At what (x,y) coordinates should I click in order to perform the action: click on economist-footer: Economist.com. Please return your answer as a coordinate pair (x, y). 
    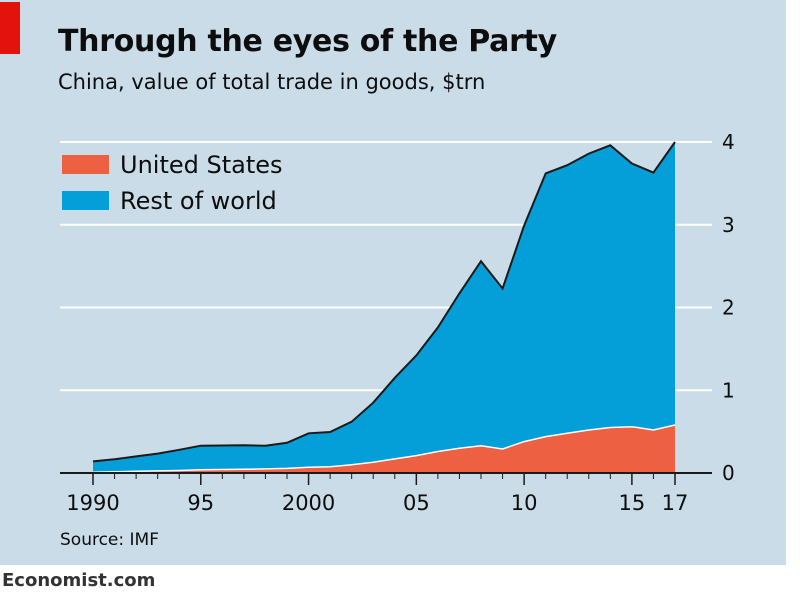
    Looking at the image, I should click on (79, 580).